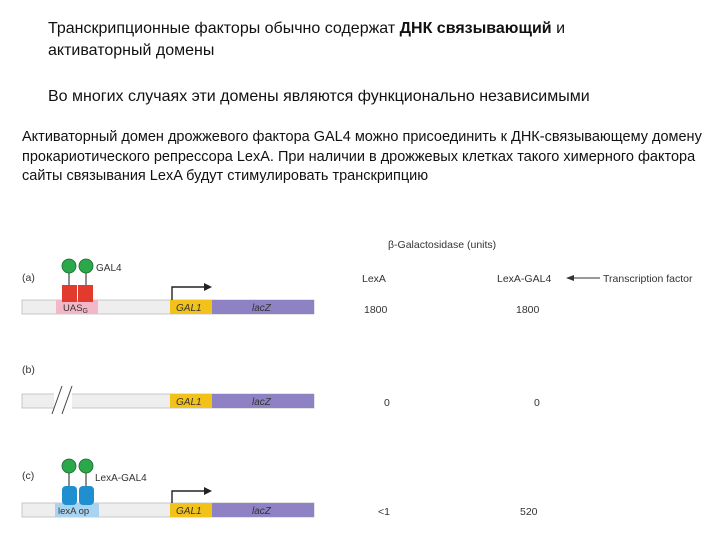 This screenshot has height=540, width=720. What do you see at coordinates (279, 488) in the screenshot?
I see `row-c: (c) lexA op LexA-GAL4 GAL1 lacZ <1 520` at bounding box center [279, 488].